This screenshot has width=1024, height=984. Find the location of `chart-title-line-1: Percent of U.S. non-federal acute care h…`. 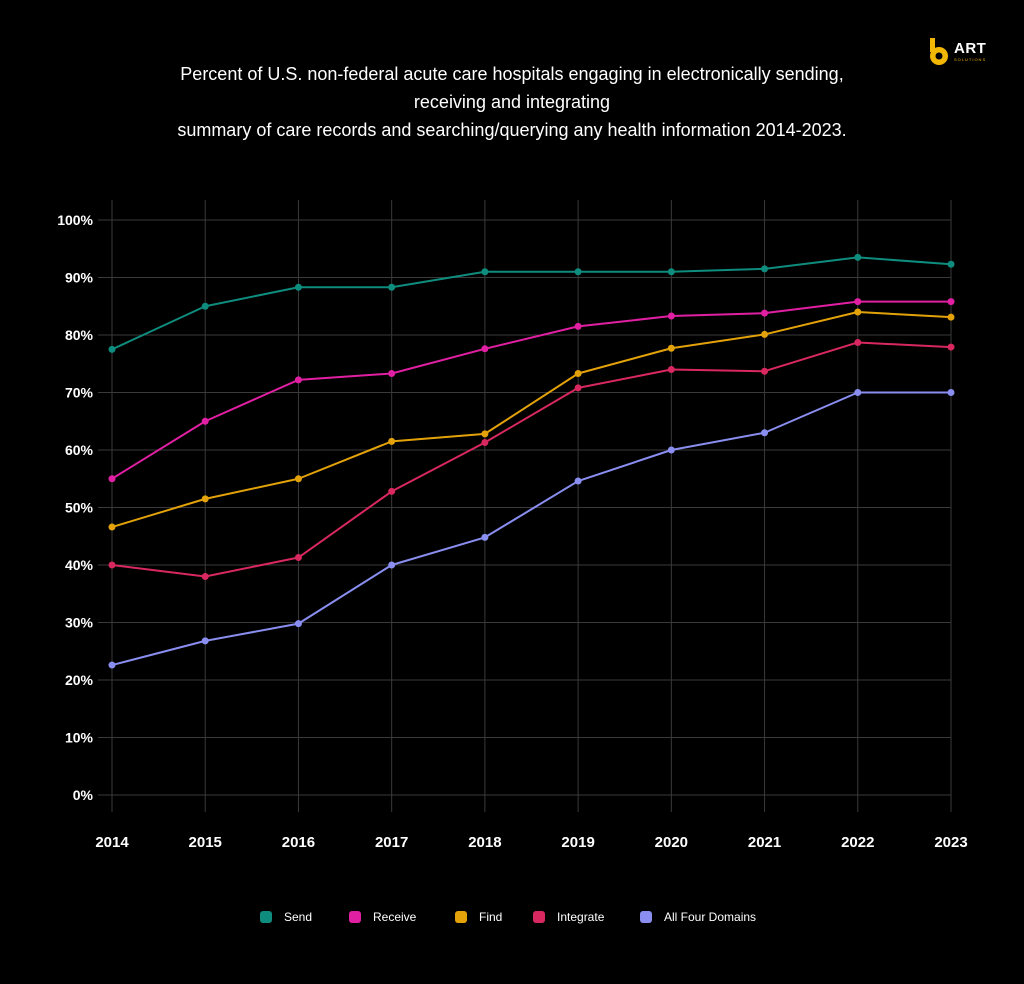

chart-title-line-1: Percent of U.S. non-federal acute care h… is located at coordinates (512, 74).